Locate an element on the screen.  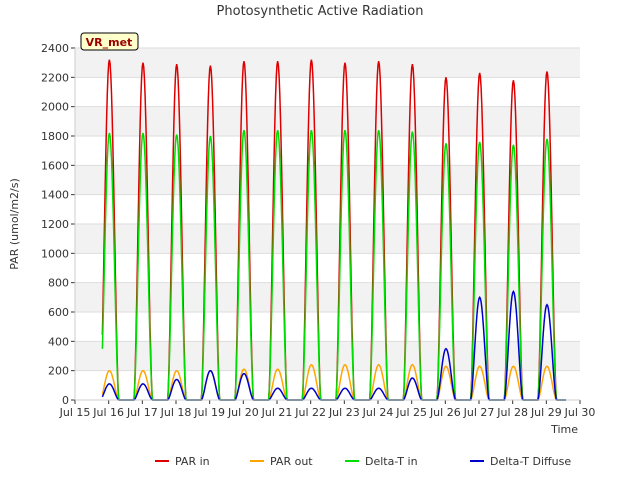
chart-title: Photosynthetic Active Radiation is located at coordinates (320, 11).